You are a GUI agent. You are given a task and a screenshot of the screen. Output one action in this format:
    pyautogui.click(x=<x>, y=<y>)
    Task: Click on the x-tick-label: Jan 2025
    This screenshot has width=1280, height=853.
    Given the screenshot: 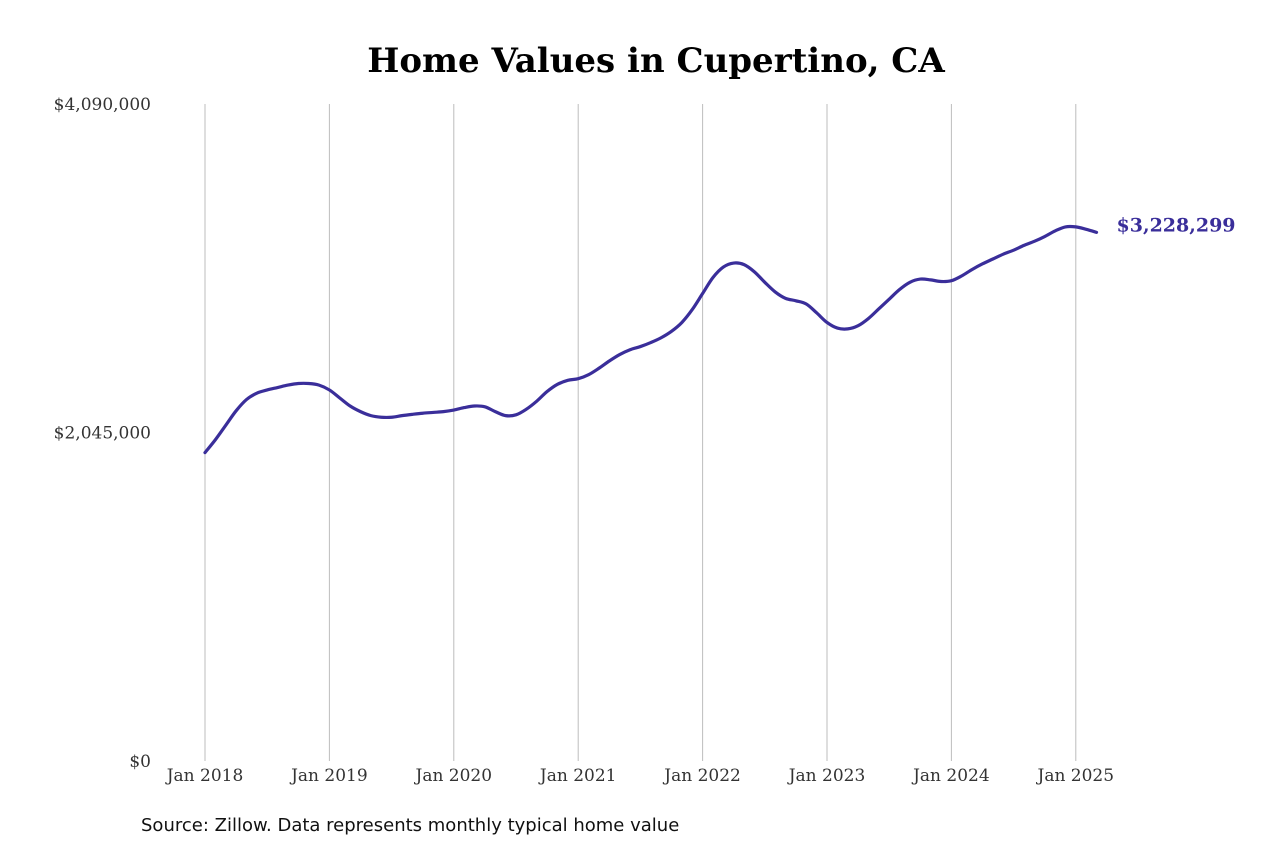 What is the action you would take?
    pyautogui.click(x=1075, y=776)
    